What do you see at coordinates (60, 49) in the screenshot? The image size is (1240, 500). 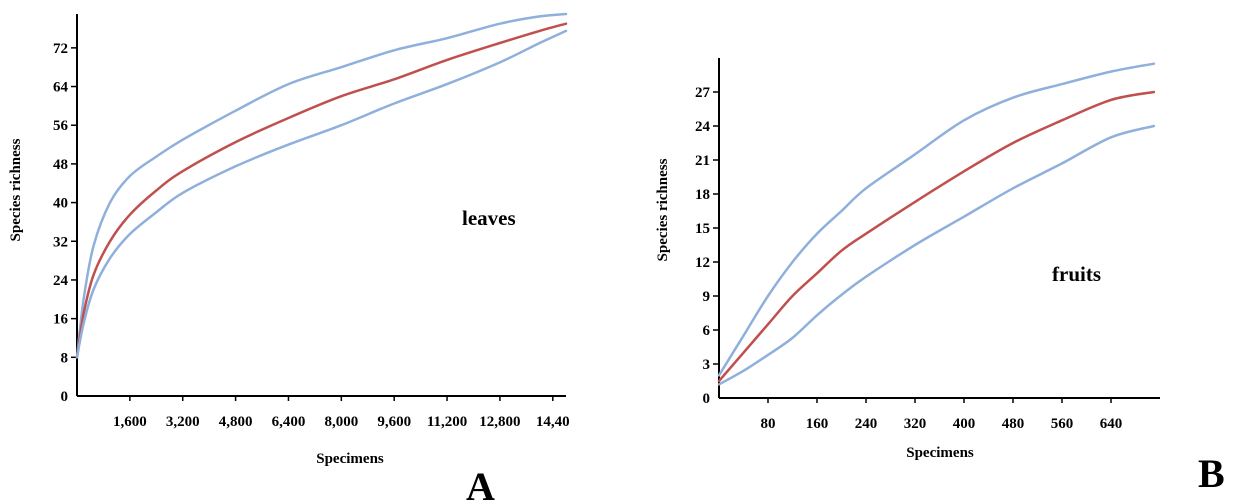 I see `y-tick-label: 72` at bounding box center [60, 49].